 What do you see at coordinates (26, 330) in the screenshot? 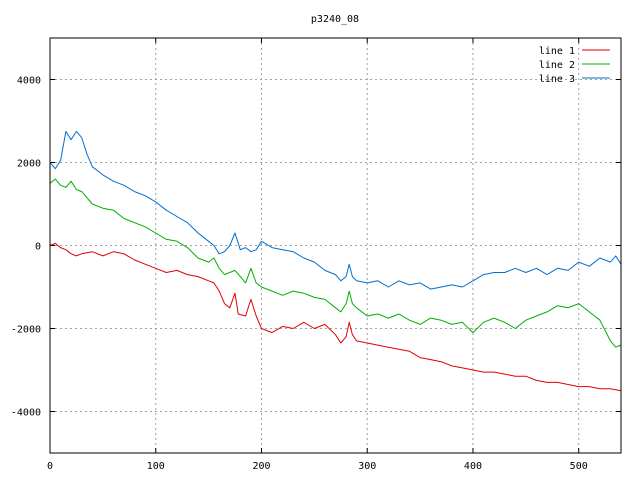
I see `y-tick-label: -2000` at bounding box center [26, 330].